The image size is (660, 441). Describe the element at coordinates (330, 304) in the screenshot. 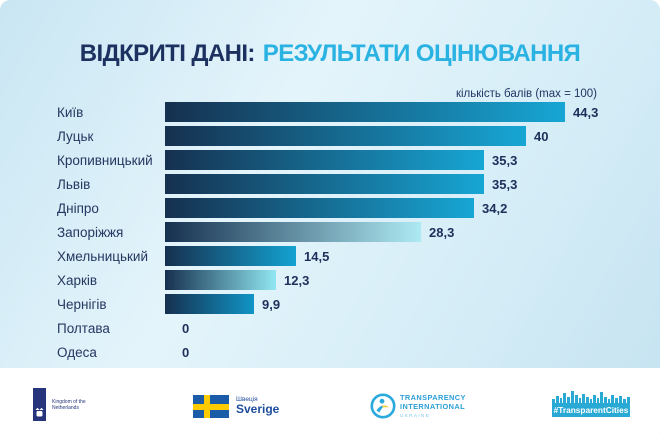

I see `chart-row: Чернігів 9,9` at that location.